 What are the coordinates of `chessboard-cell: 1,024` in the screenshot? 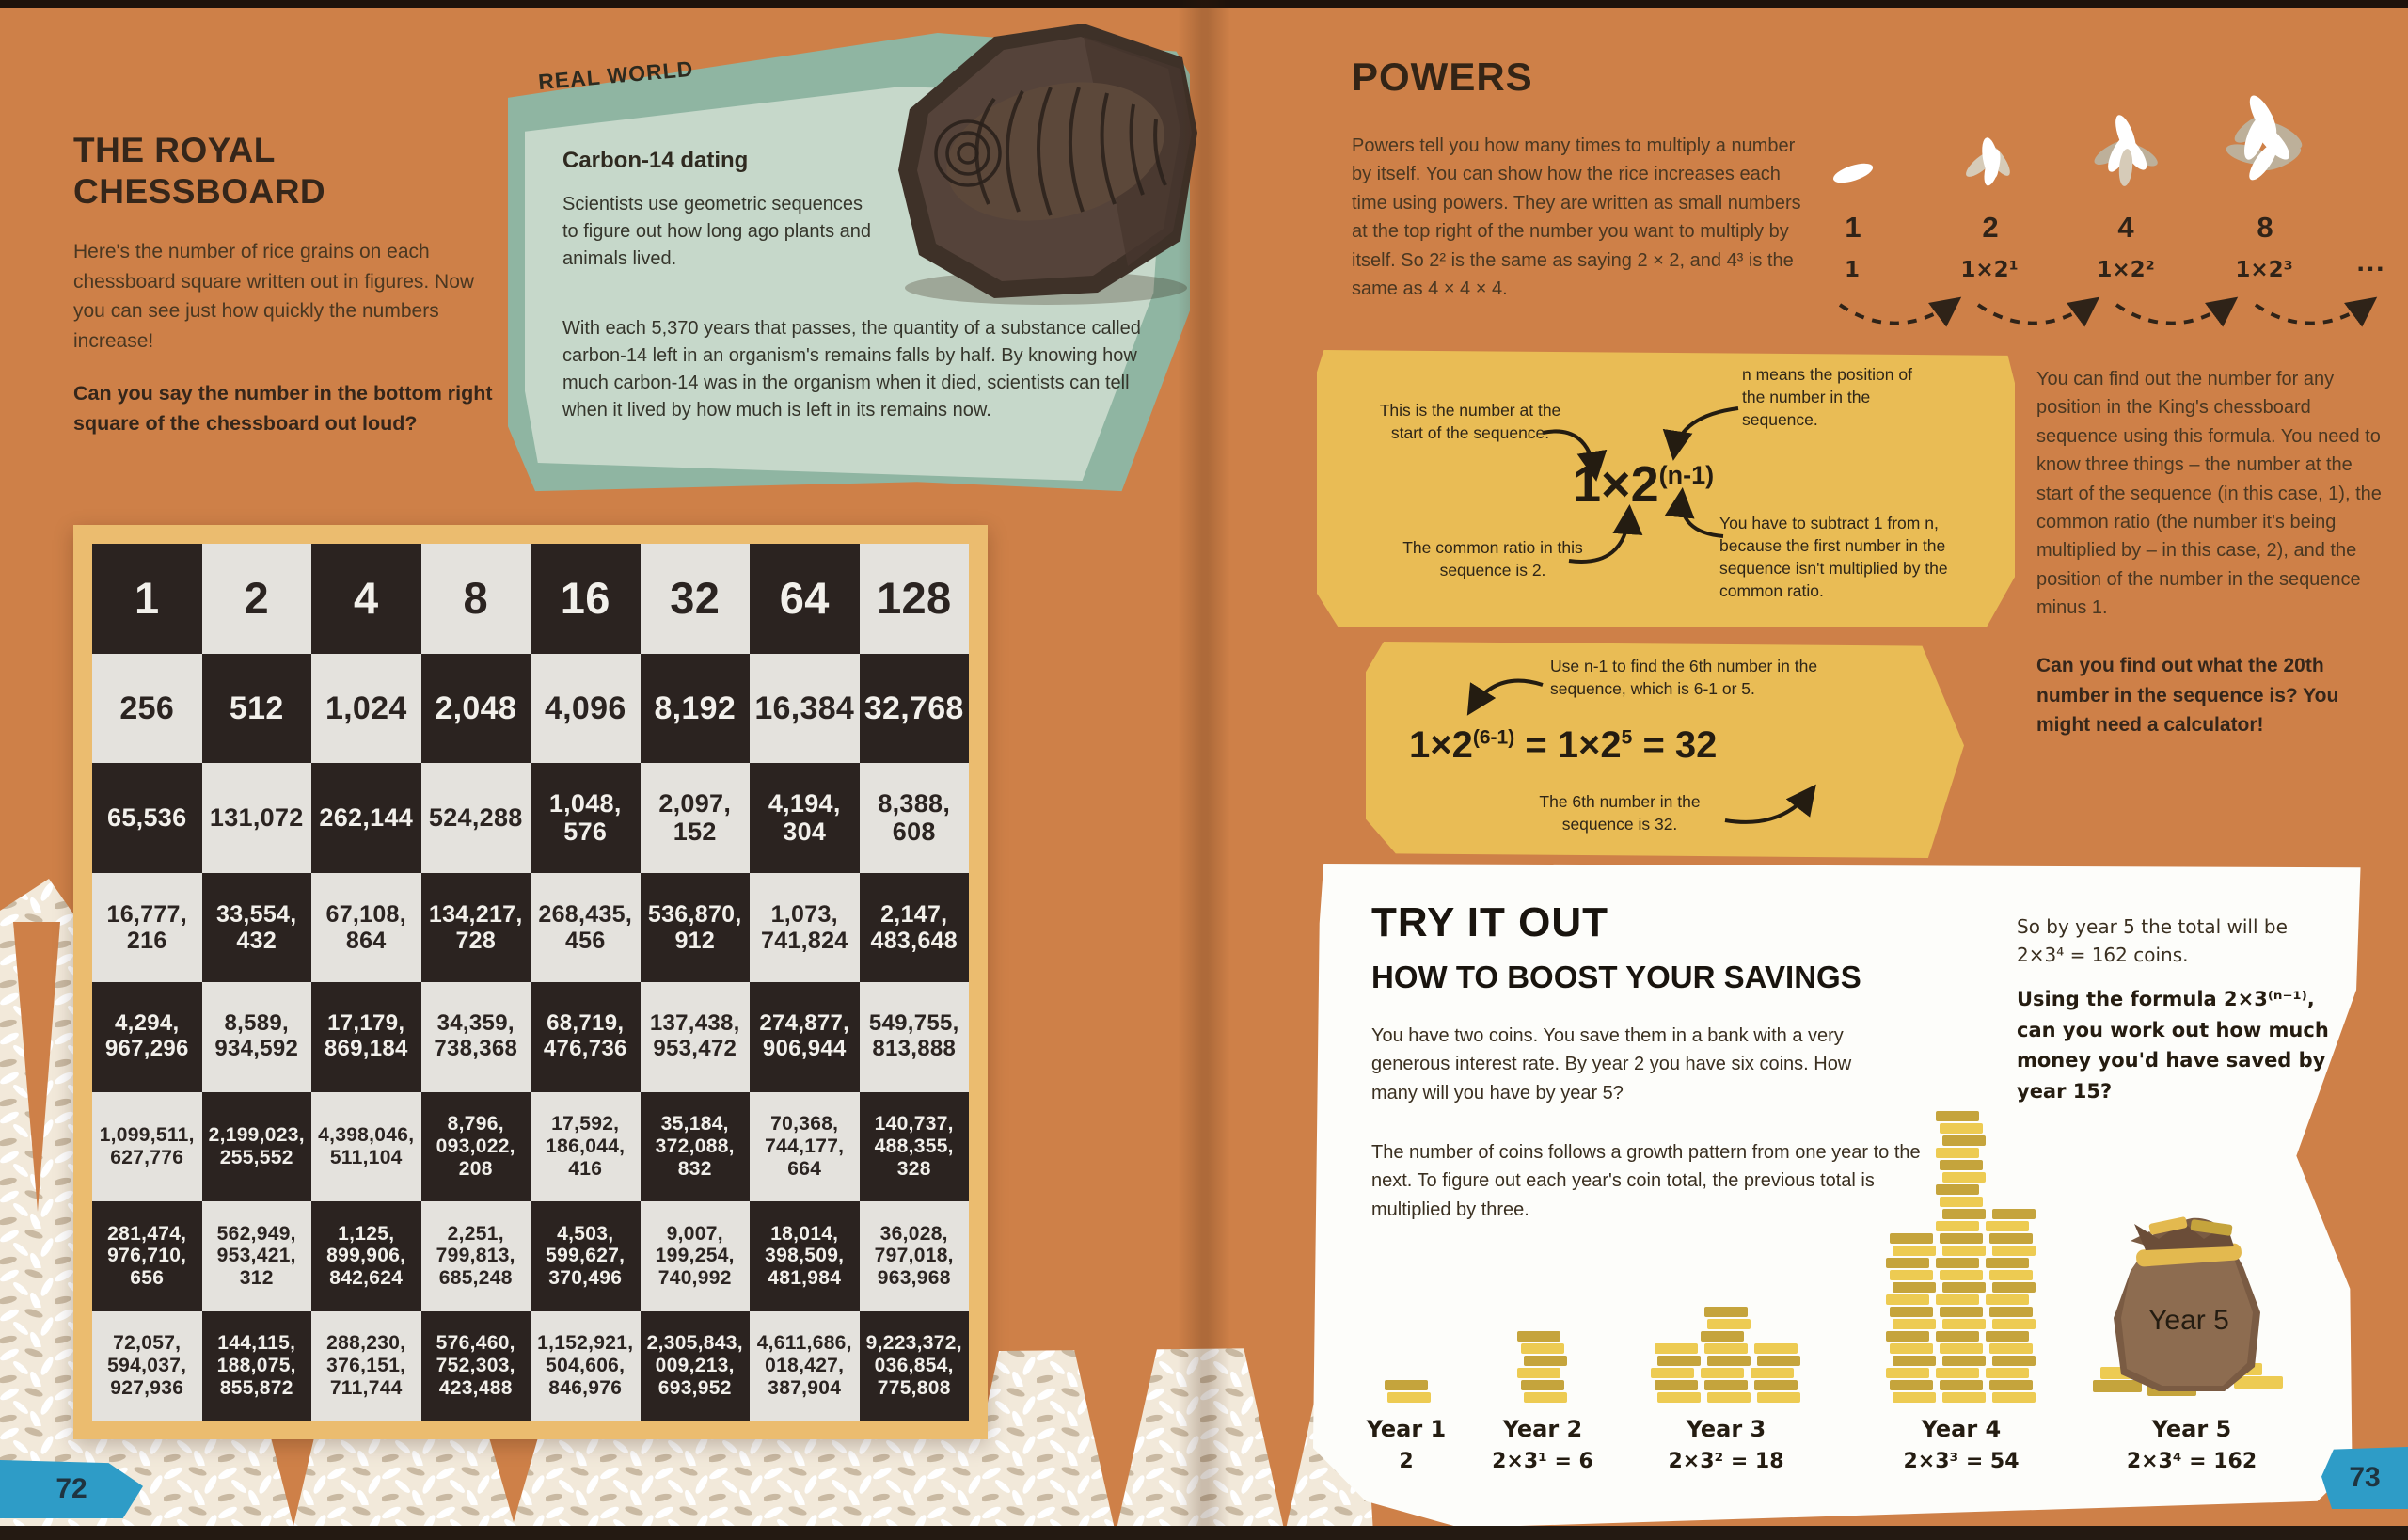 It's located at (366, 708).